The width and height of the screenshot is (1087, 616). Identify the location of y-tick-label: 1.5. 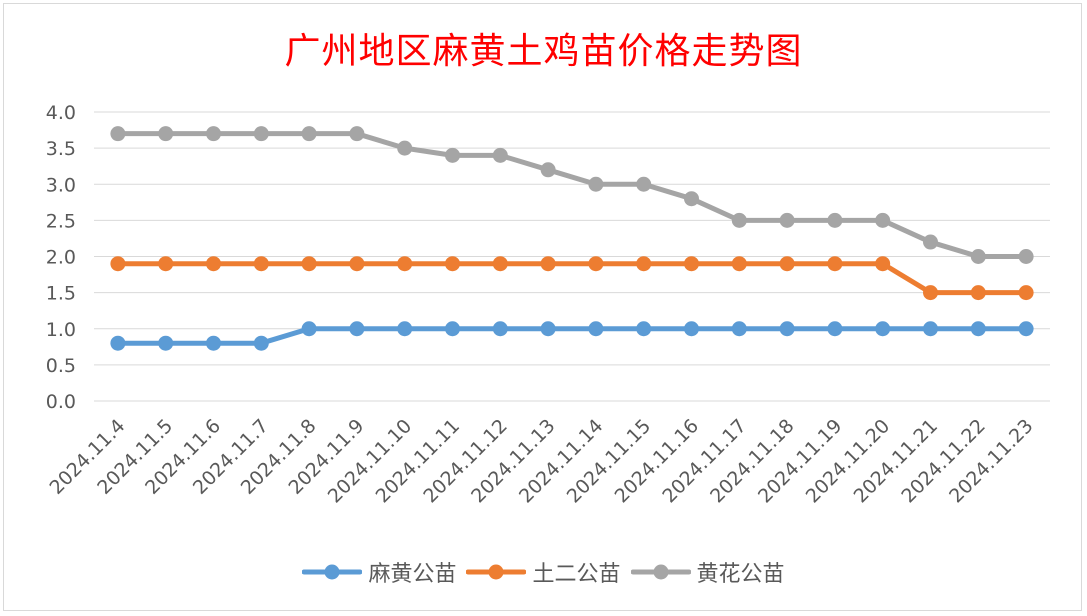
(61, 294).